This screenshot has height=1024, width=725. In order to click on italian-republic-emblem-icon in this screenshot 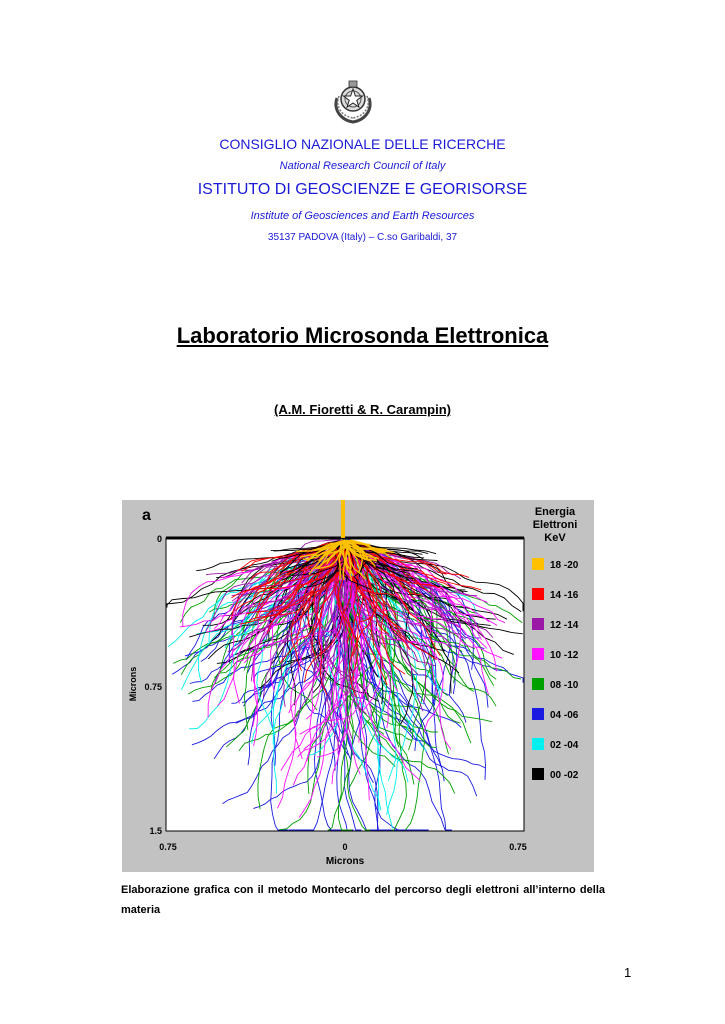, I will do `click(353, 102)`.